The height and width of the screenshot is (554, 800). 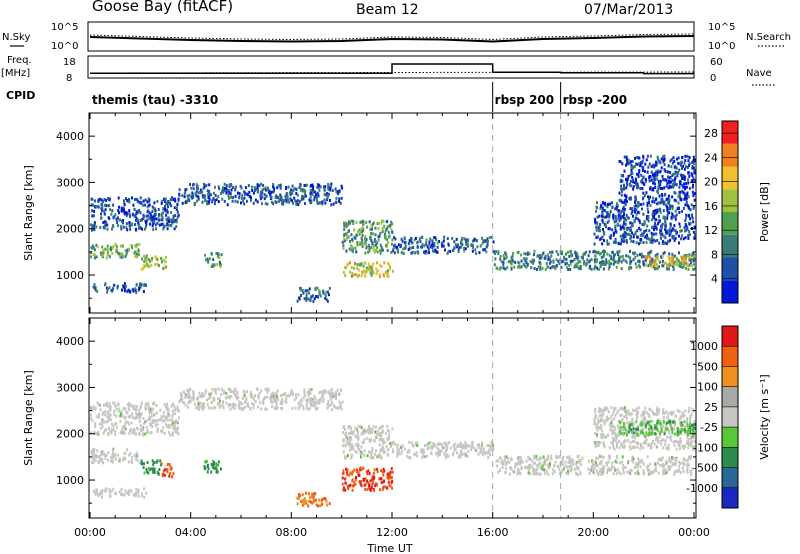 I want to click on y-tick-label: 1000, so click(x=70, y=275).